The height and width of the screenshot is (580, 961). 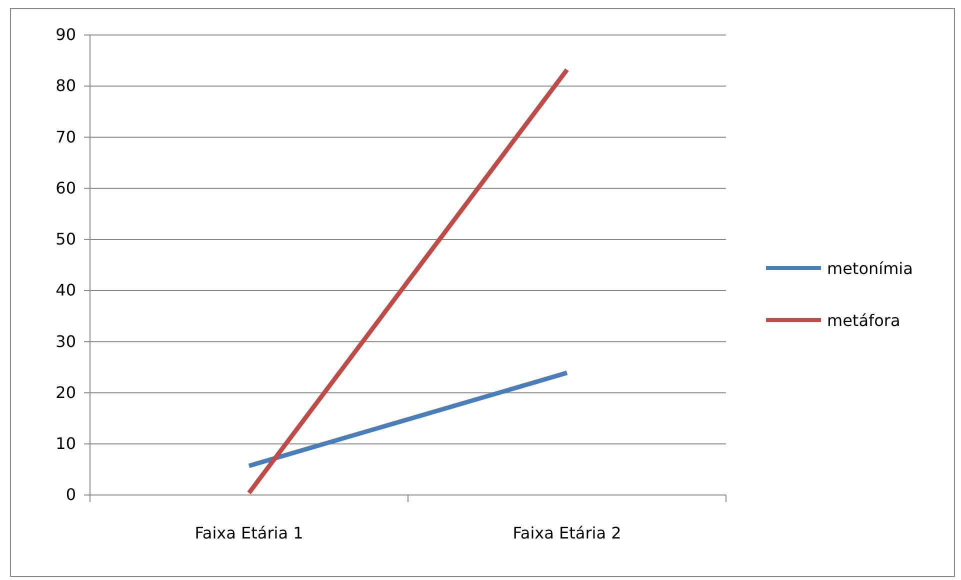 What do you see at coordinates (249, 532) in the screenshot?
I see `x-tick-label: Faixa Etária 1` at bounding box center [249, 532].